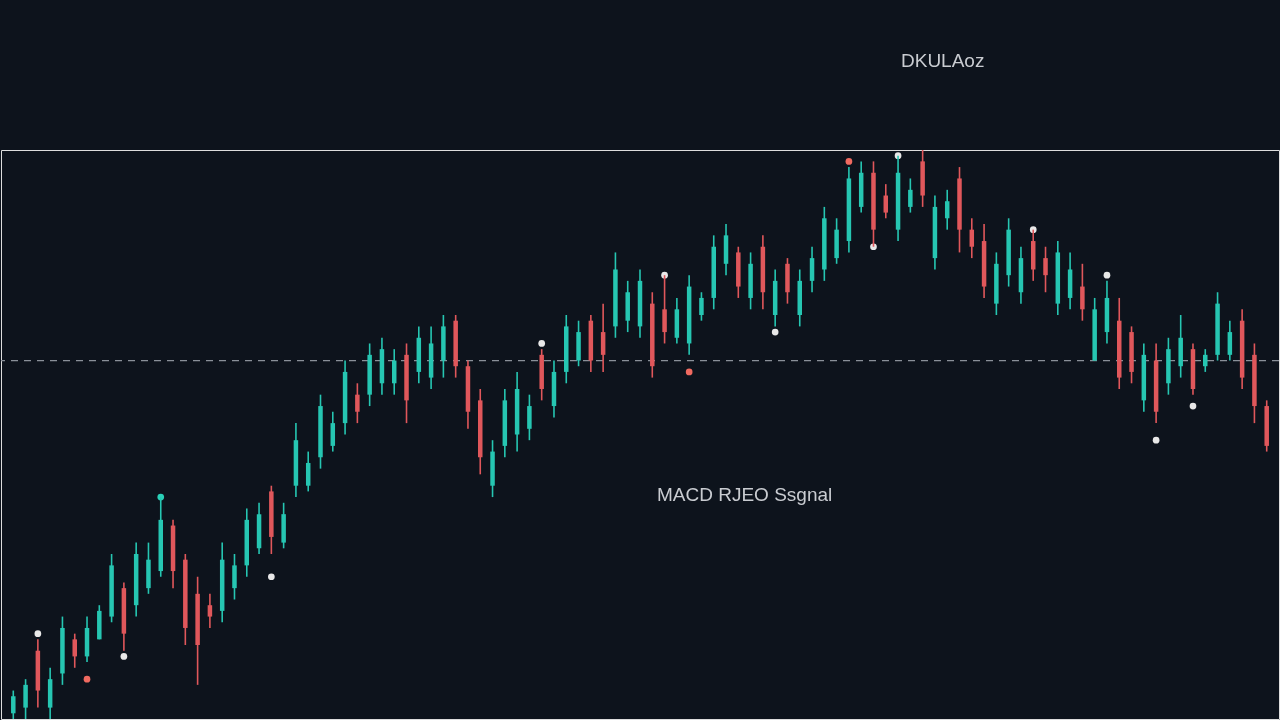 Image resolution: width=1280 pixels, height=720 pixels. What do you see at coordinates (943, 60) in the screenshot?
I see `text: DKULAoz` at bounding box center [943, 60].